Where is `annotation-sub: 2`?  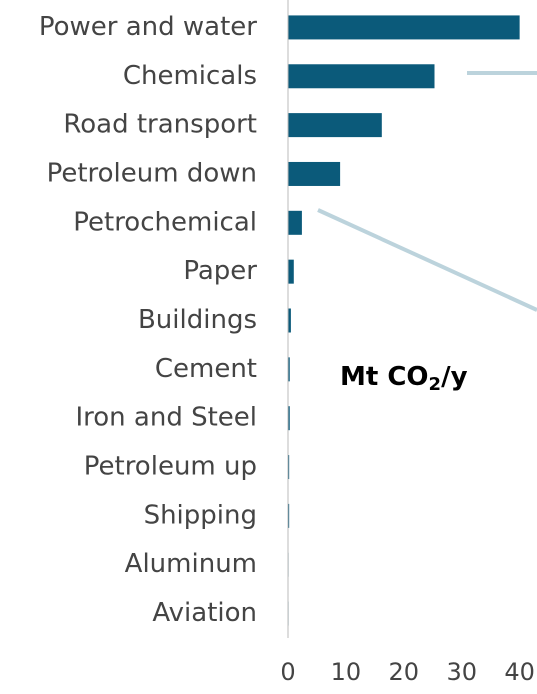
annotation-sub: 2 is located at coordinates (435, 384).